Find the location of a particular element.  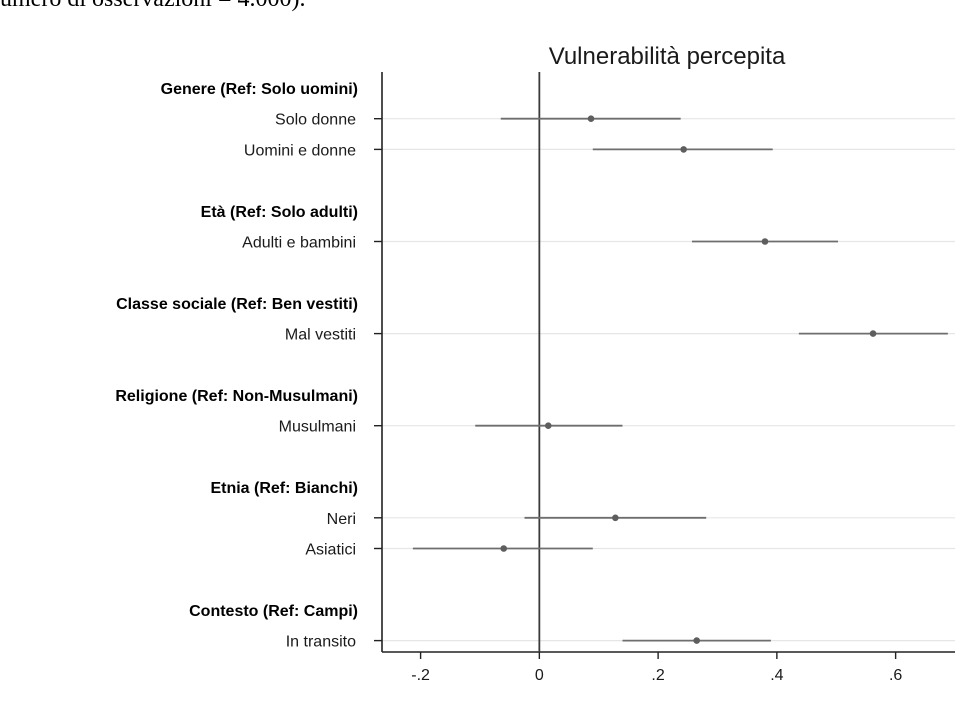

category-label: Asiatici is located at coordinates (330, 550).